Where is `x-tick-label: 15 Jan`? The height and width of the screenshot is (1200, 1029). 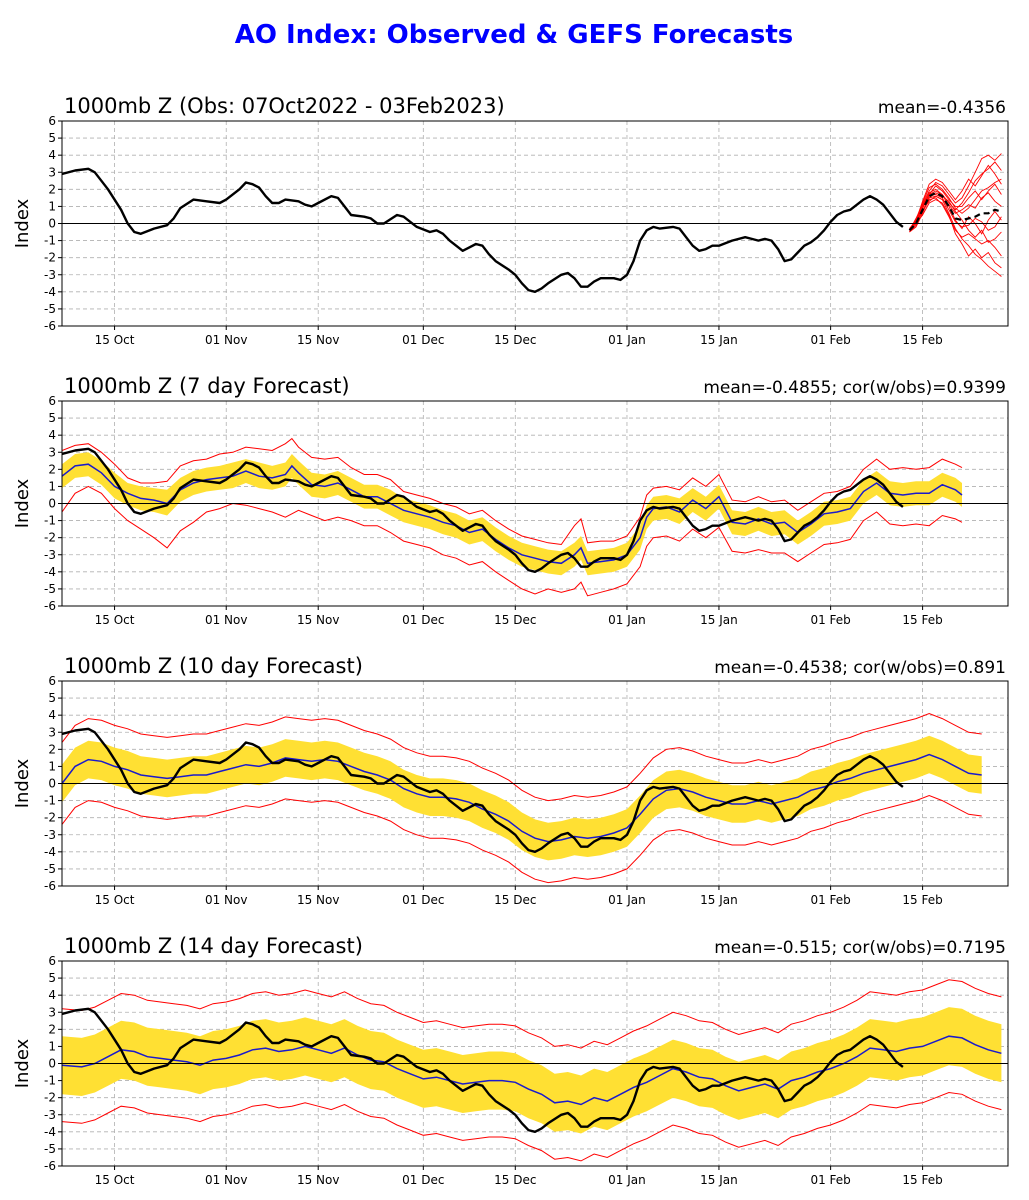
x-tick-label: 15 Jan is located at coordinates (719, 620).